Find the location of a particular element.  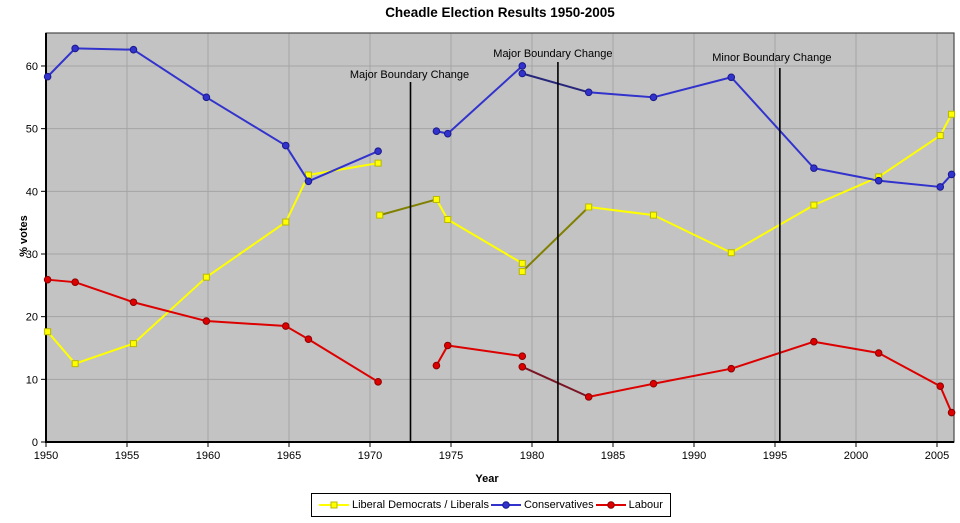

y-tick-label: 30 is located at coordinates (32, 255).